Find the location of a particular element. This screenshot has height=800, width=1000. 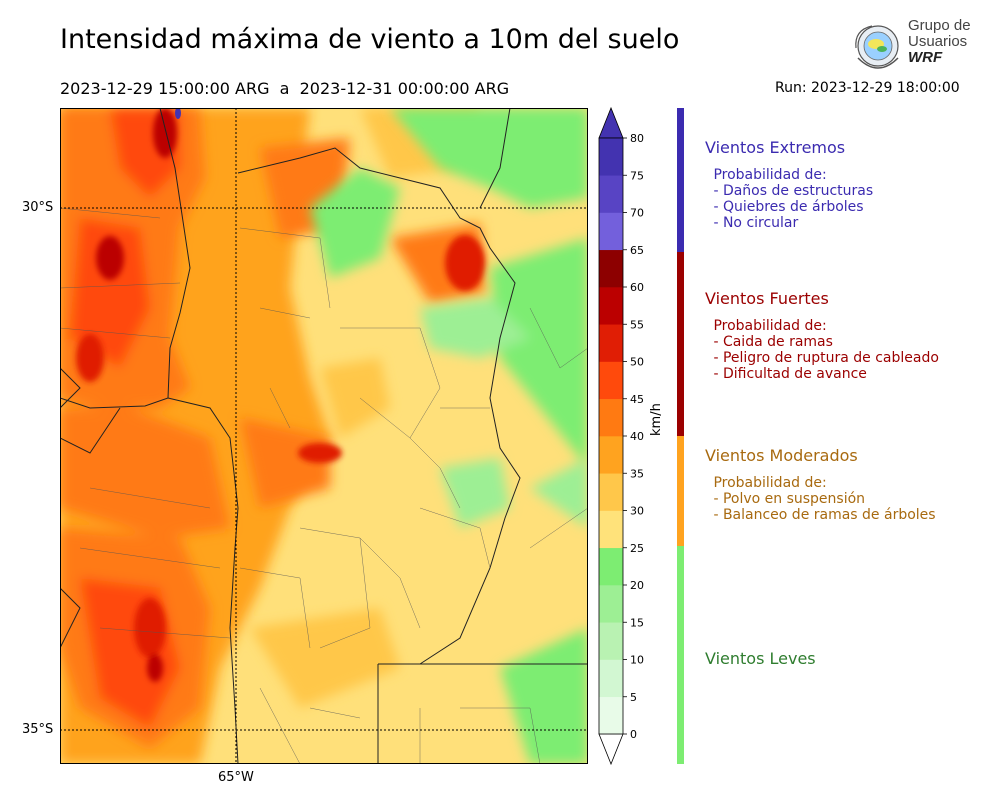

logo-text: Grupo de Usuarios WRF is located at coordinates (939, 42).